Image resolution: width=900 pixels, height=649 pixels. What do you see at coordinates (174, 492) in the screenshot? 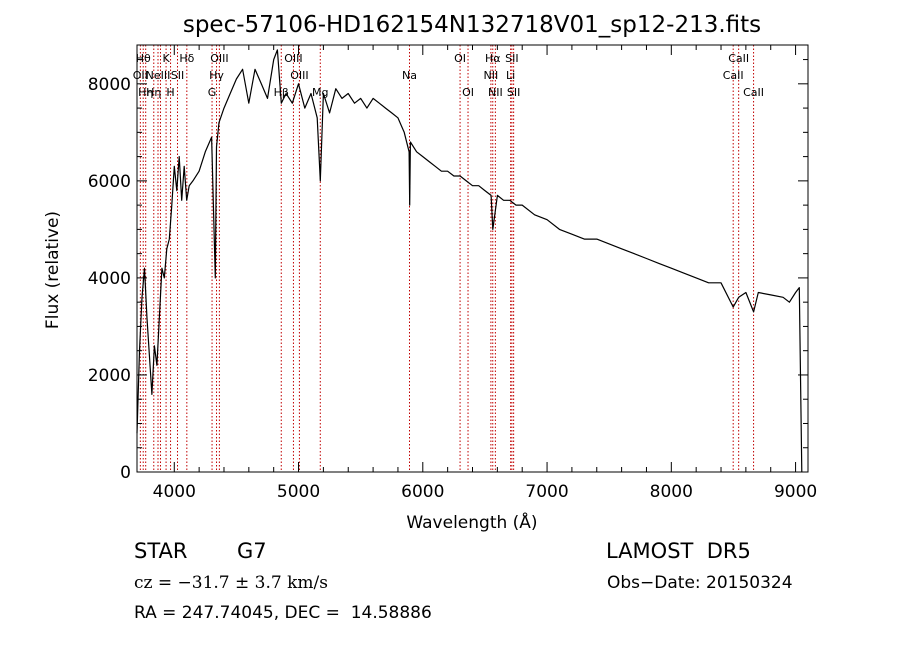
I see `x-tick-label: 4000` at bounding box center [174, 492].